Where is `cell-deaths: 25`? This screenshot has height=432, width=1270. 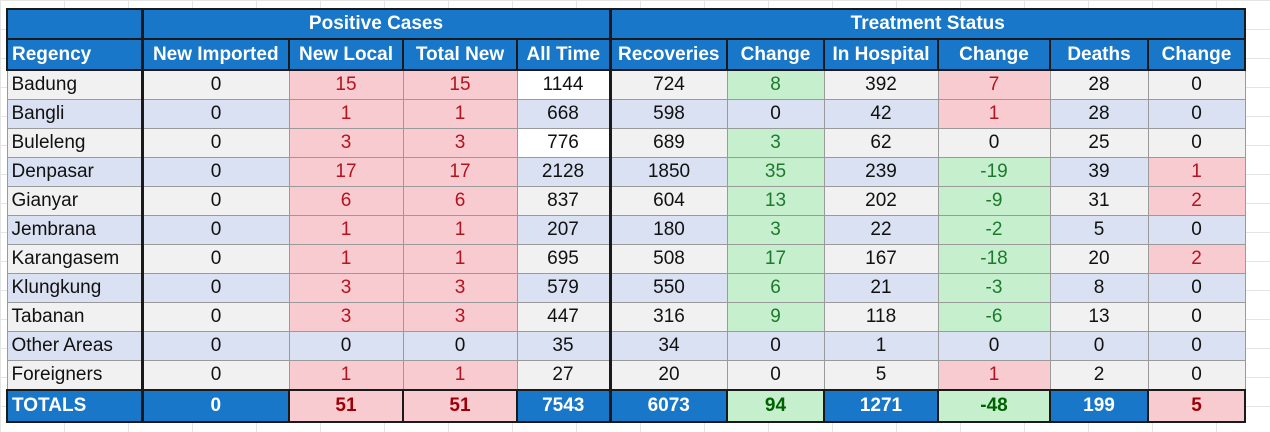 cell-deaths: 25 is located at coordinates (1099, 143).